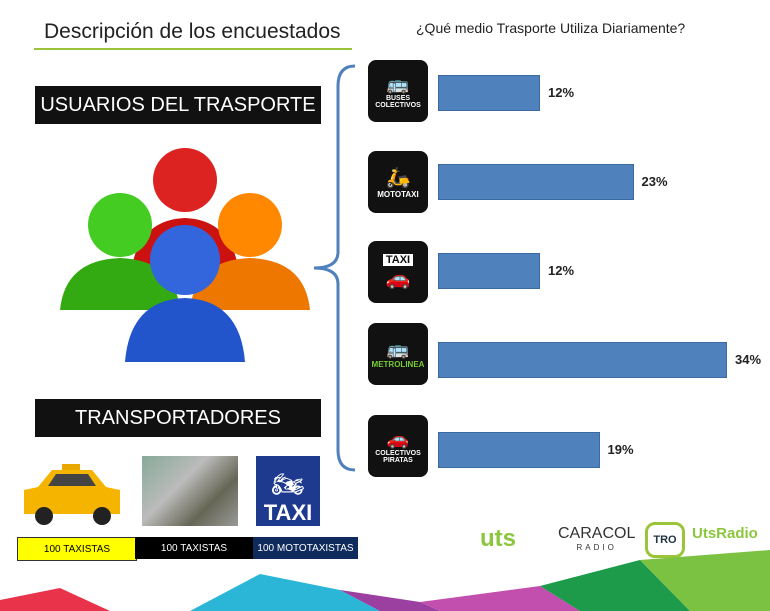 This screenshot has height=611, width=770. Describe the element at coordinates (398, 272) in the screenshot. I see `taxi-icon: TAXI 🚗` at that location.